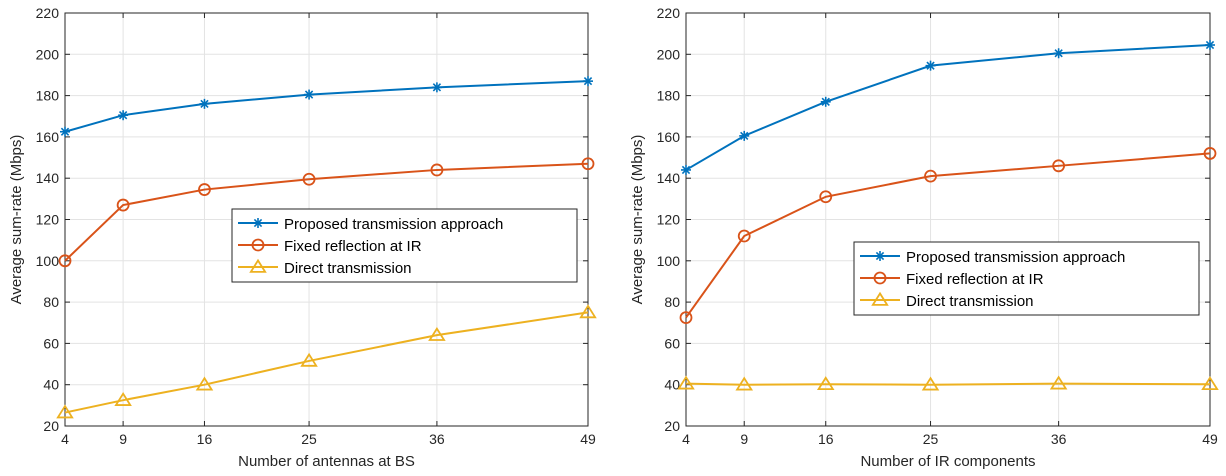 The height and width of the screenshot is (476, 1226). Describe the element at coordinates (669, 220) in the screenshot. I see `y-tick-label: 120` at that location.